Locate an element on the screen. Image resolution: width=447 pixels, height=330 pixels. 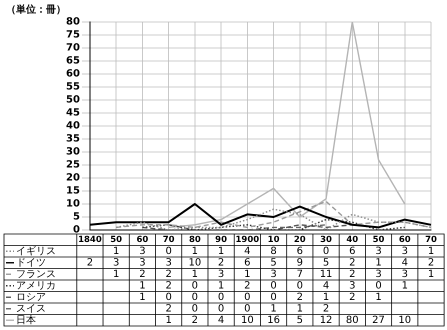
y-tick-label: 60 is located at coordinates (73, 74).